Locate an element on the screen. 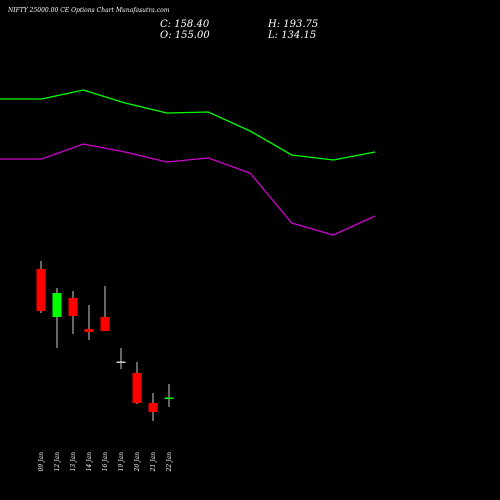 The width and height of the screenshot is (500, 500). x-tick-label: 19 Jan is located at coordinates (121, 462).